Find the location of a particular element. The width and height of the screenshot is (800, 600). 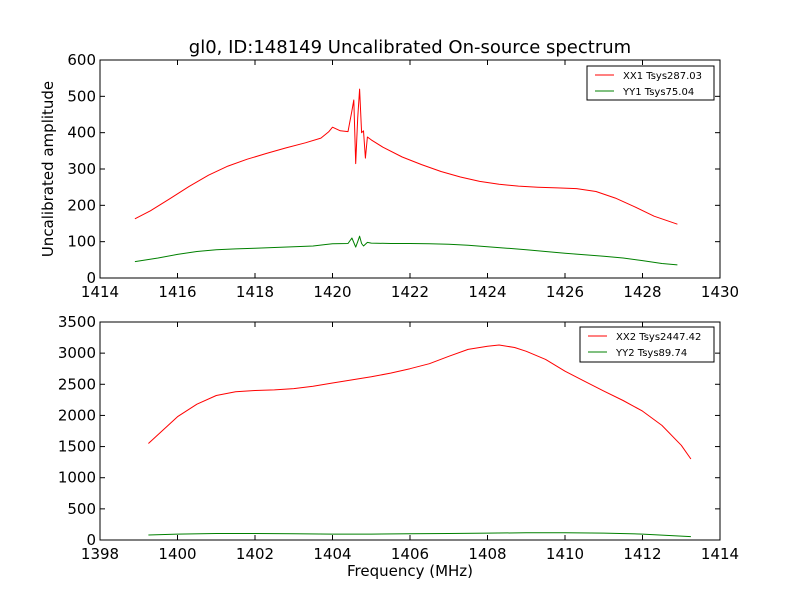

x-tick-label: 1418 is located at coordinates (255, 292).